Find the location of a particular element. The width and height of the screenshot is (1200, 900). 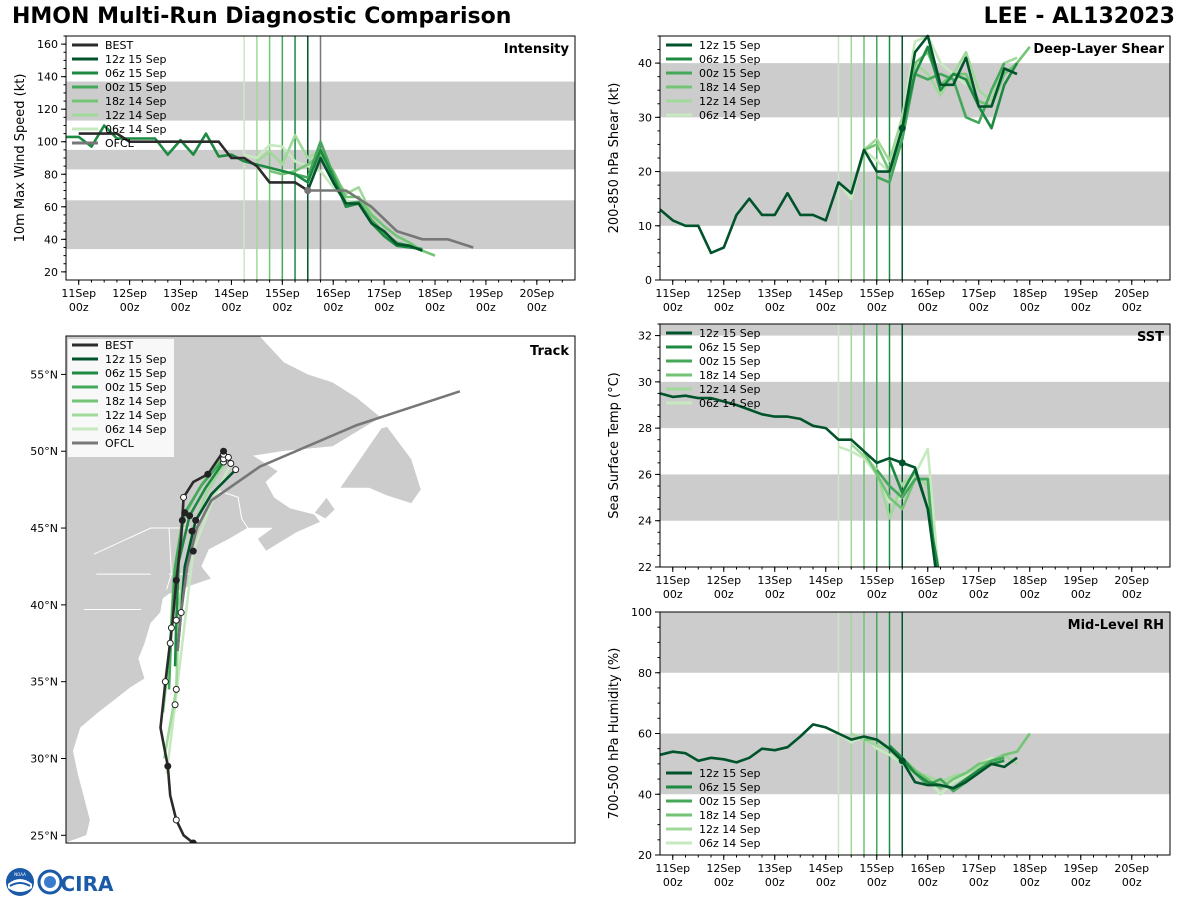

best-track-line is located at coordinates (192, 646).